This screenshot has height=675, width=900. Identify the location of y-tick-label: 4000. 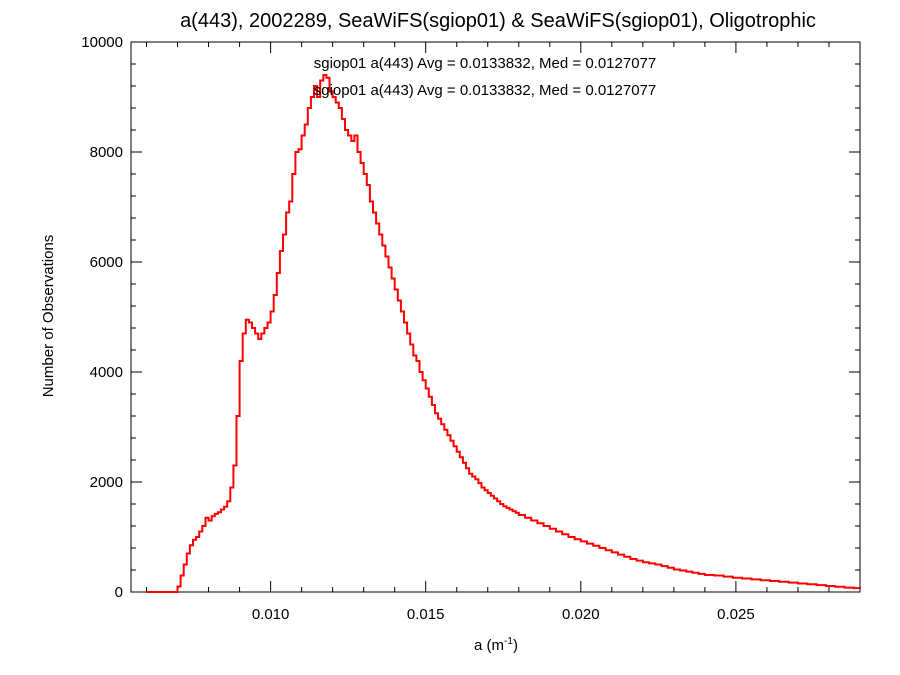
(106, 372).